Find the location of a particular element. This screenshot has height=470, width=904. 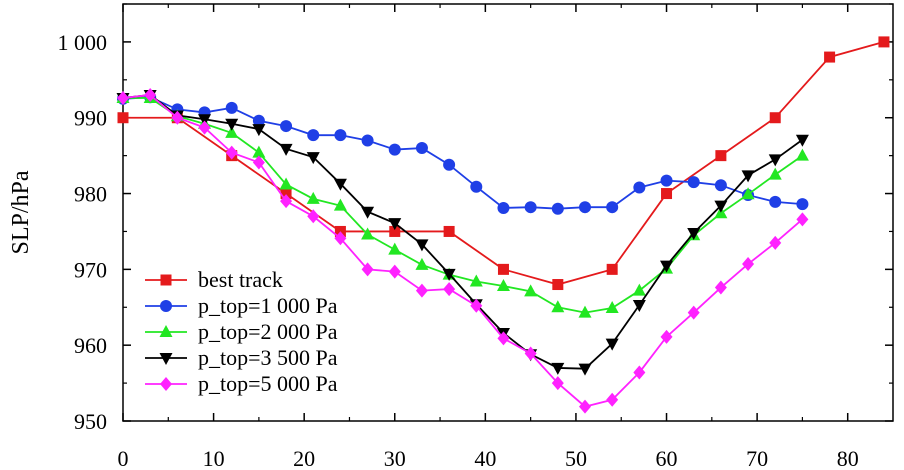

x-tick-label: 10 is located at coordinates (214, 458).